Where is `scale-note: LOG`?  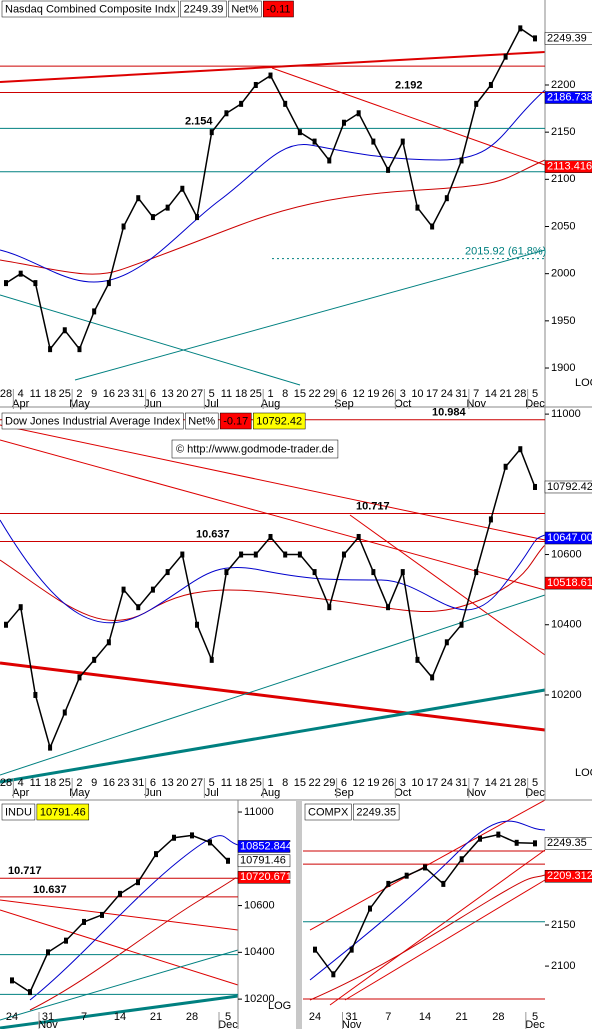
scale-note: LOG is located at coordinates (583, 383).